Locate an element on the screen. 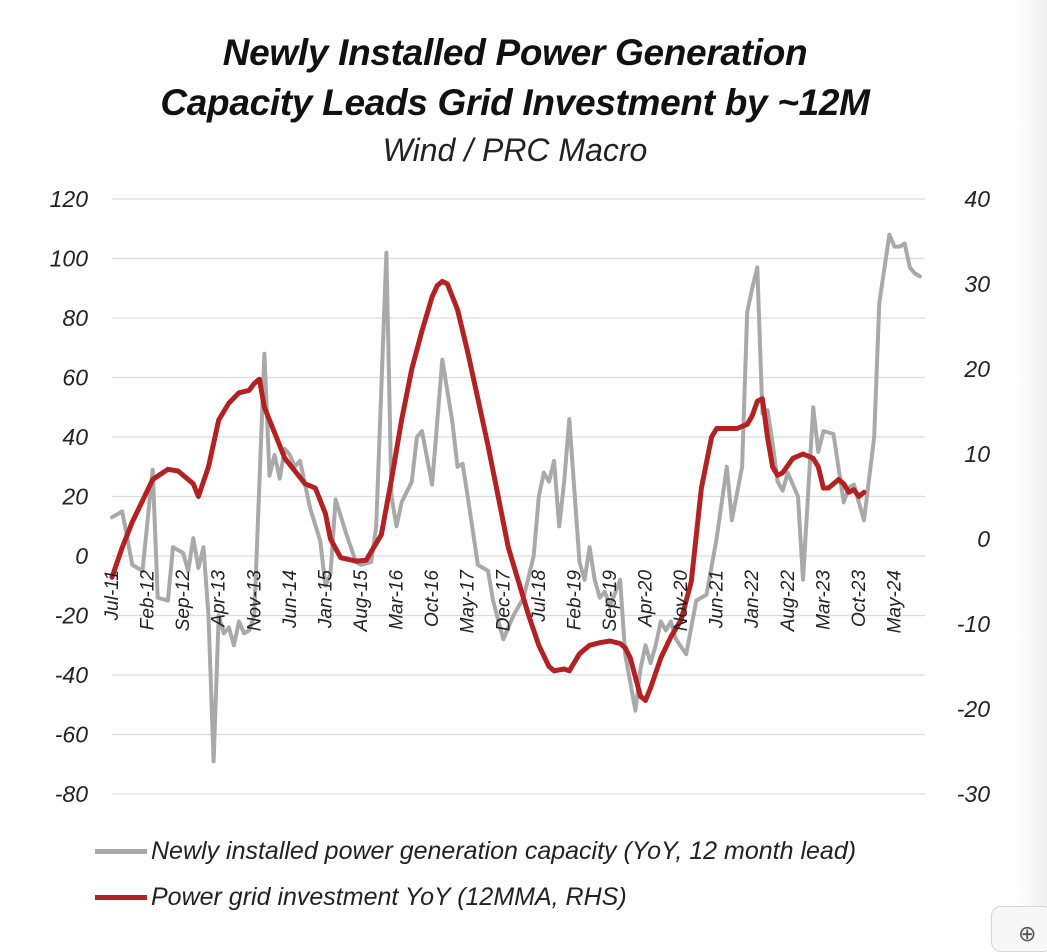 This screenshot has height=952, width=1047. right-tick-label: 20 is located at coordinates (976, 369).